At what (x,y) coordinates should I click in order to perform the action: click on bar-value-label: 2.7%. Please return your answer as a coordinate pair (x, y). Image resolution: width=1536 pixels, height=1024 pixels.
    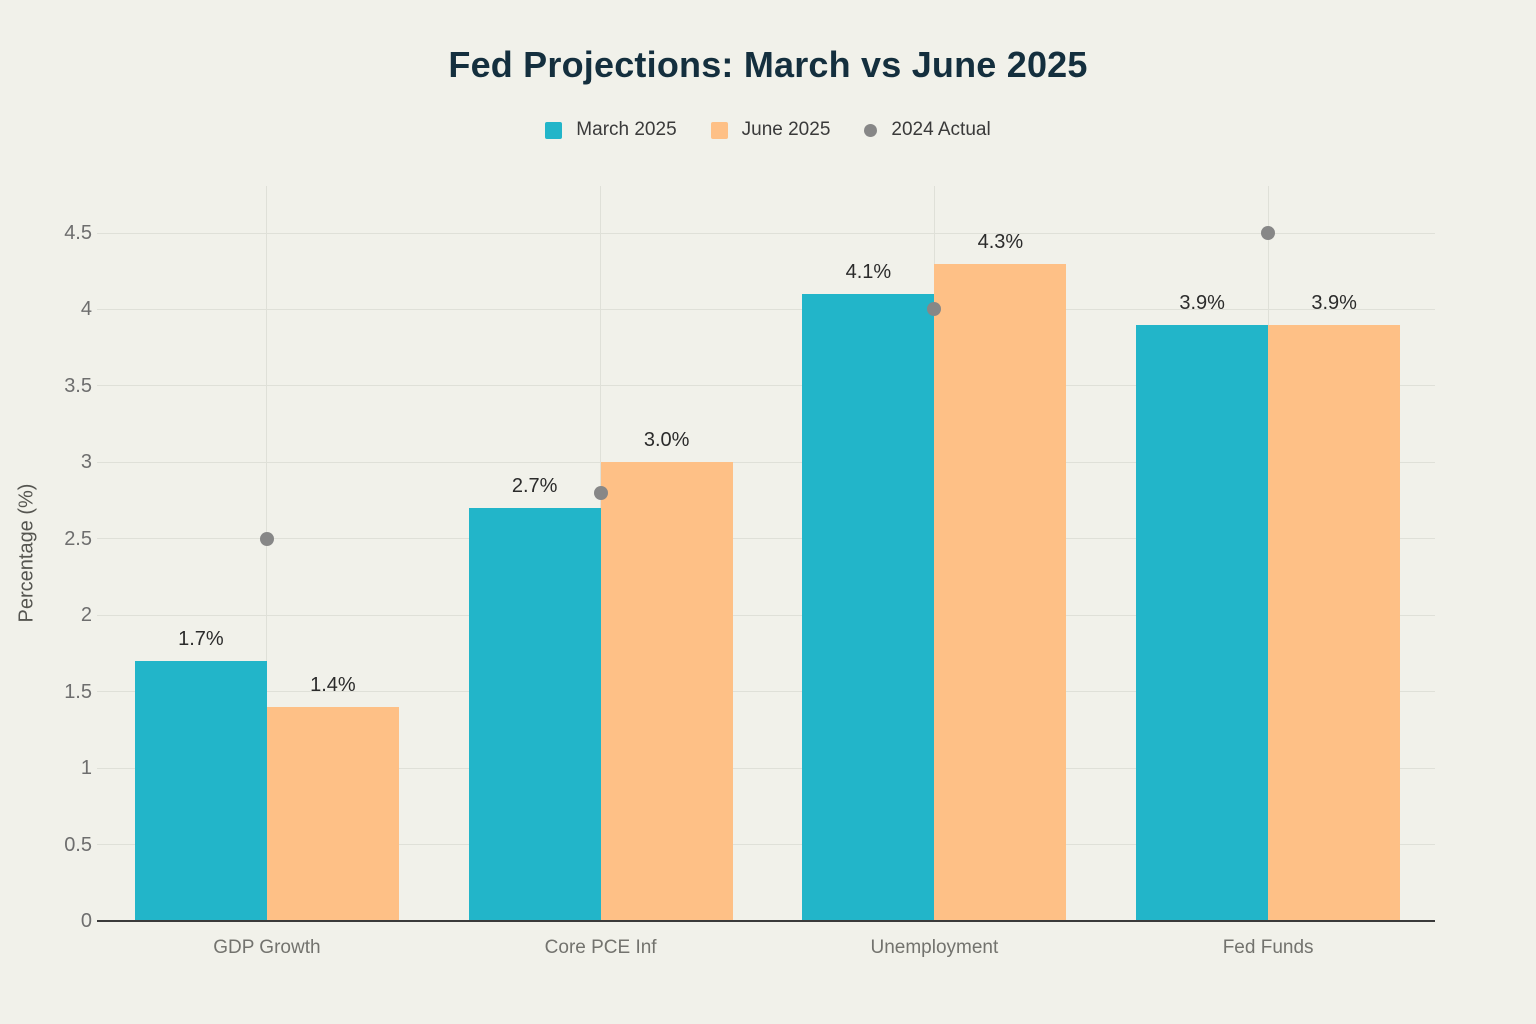
    Looking at the image, I should click on (534, 486).